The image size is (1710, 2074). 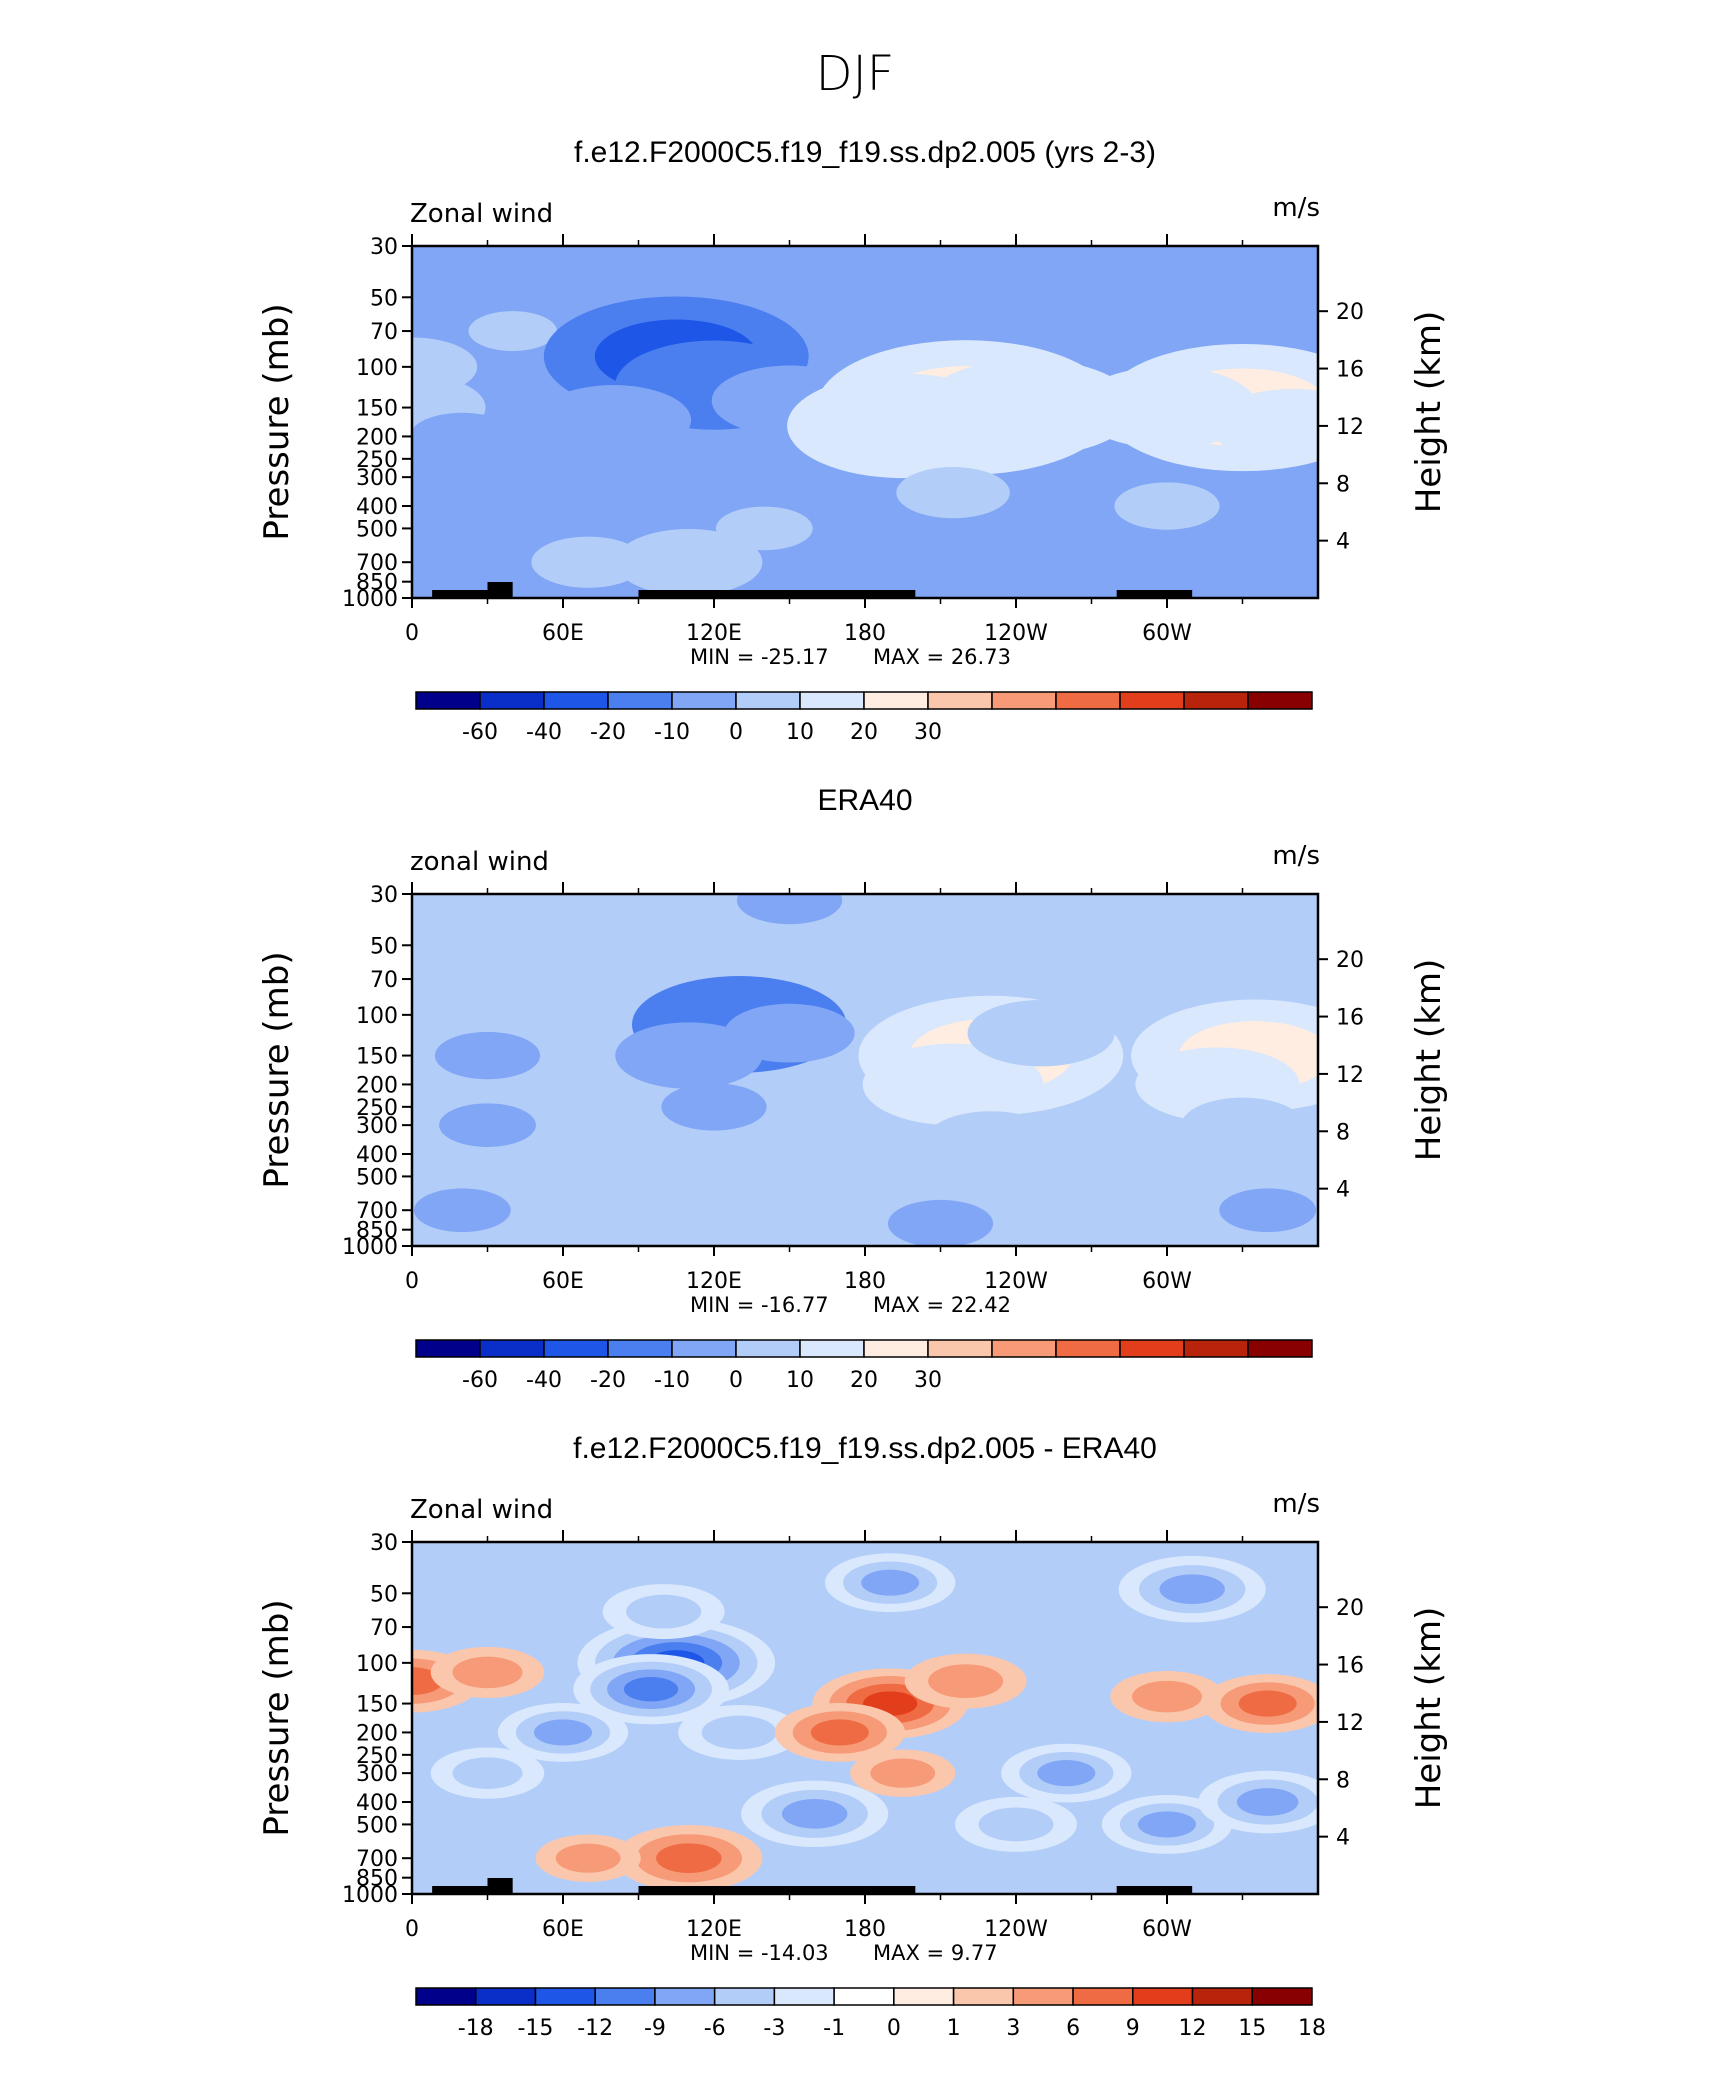 What do you see at coordinates (377, 478) in the screenshot?
I see `y-tick-label: 300` at bounding box center [377, 478].